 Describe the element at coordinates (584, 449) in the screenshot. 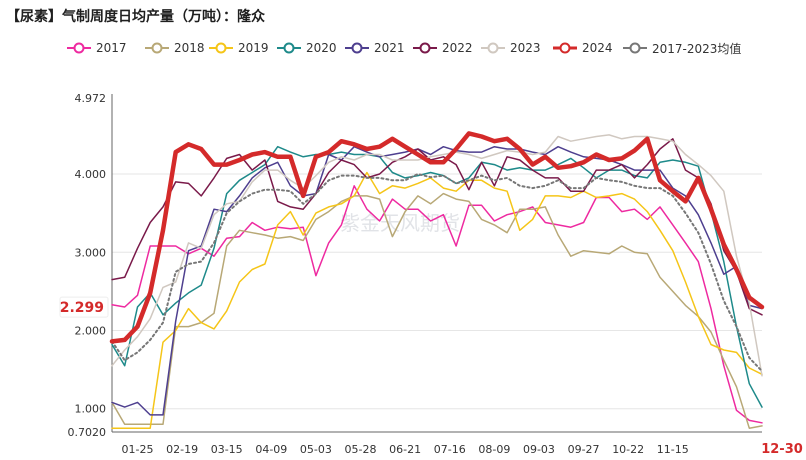

I see `x-tick-label: 09-27` at that location.